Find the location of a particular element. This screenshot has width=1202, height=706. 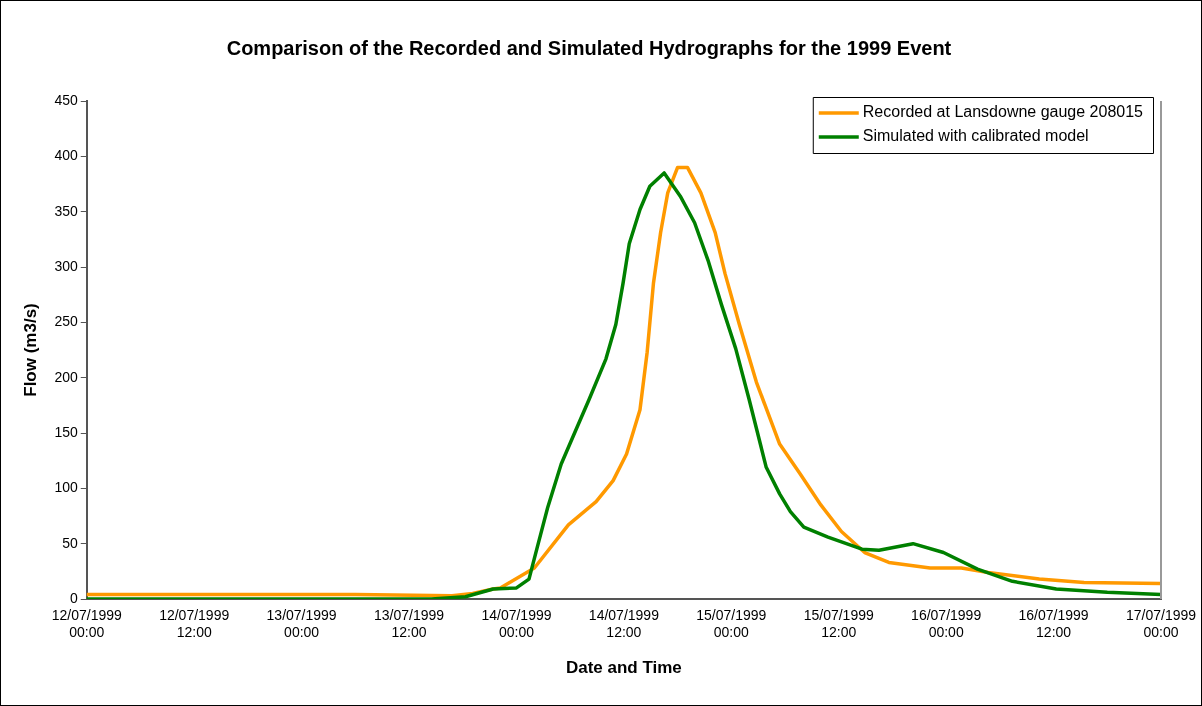

x-tick-label: 16/07/1999 12:00 is located at coordinates (1053, 624).